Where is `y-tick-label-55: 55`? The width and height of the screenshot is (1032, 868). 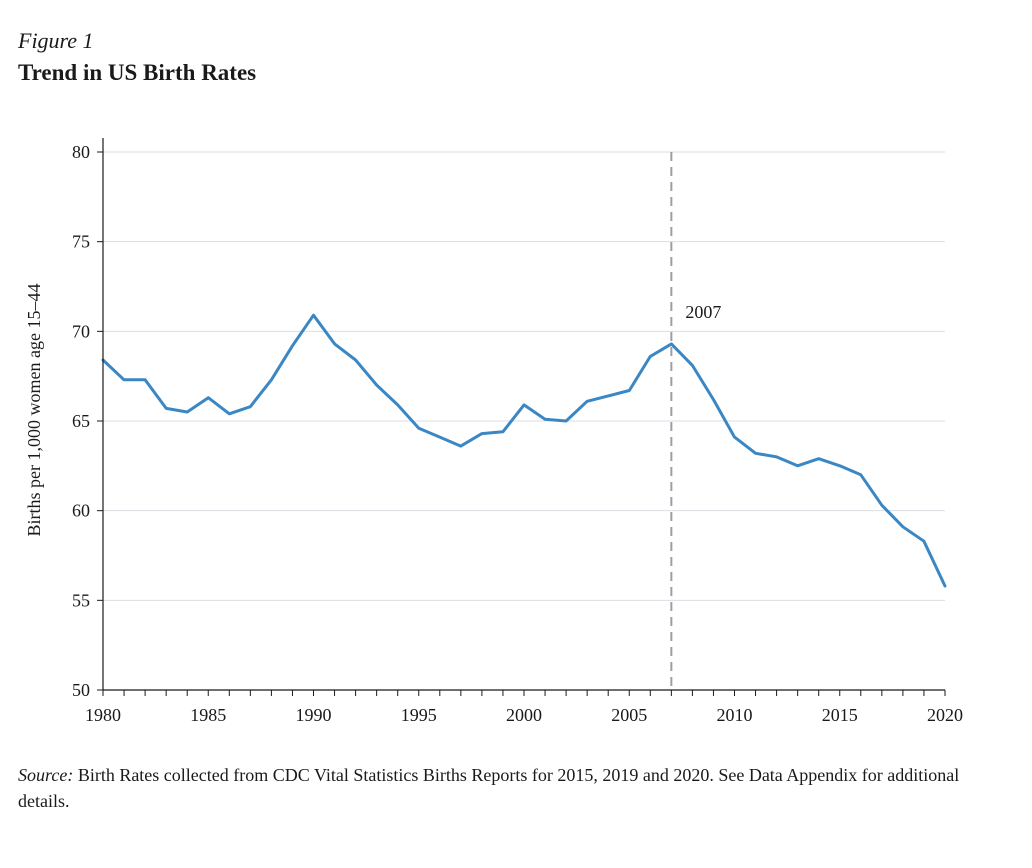
y-tick-label-55: 55 is located at coordinates (81, 600).